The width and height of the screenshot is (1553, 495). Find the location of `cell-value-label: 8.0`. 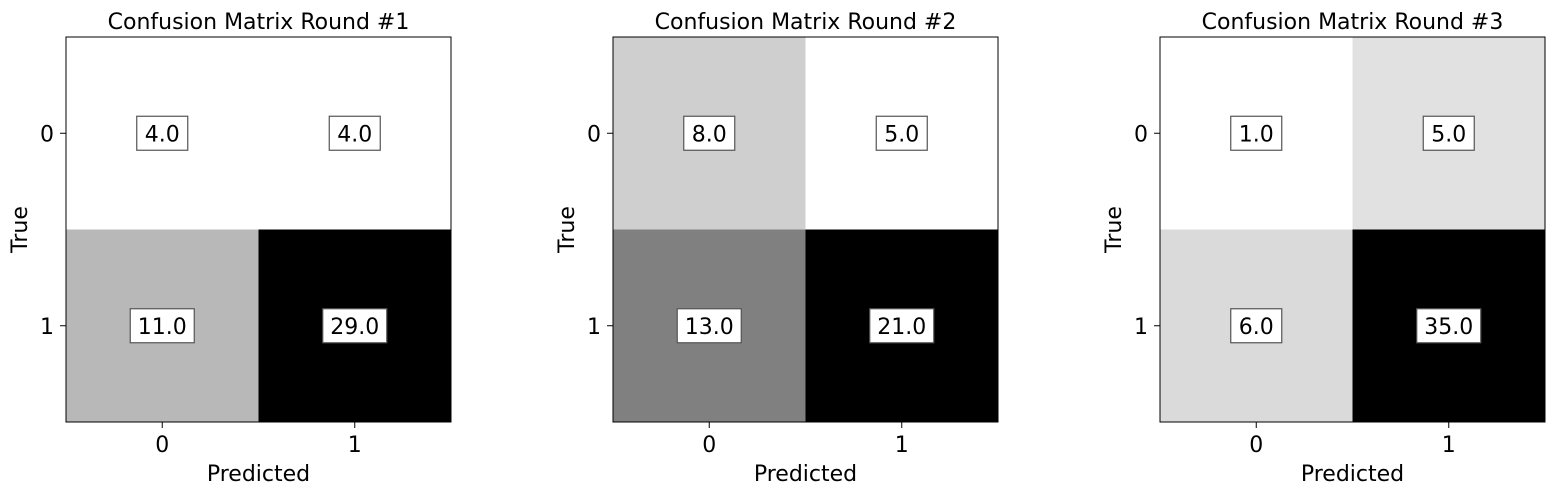

cell-value-label: 8.0 is located at coordinates (709, 134).